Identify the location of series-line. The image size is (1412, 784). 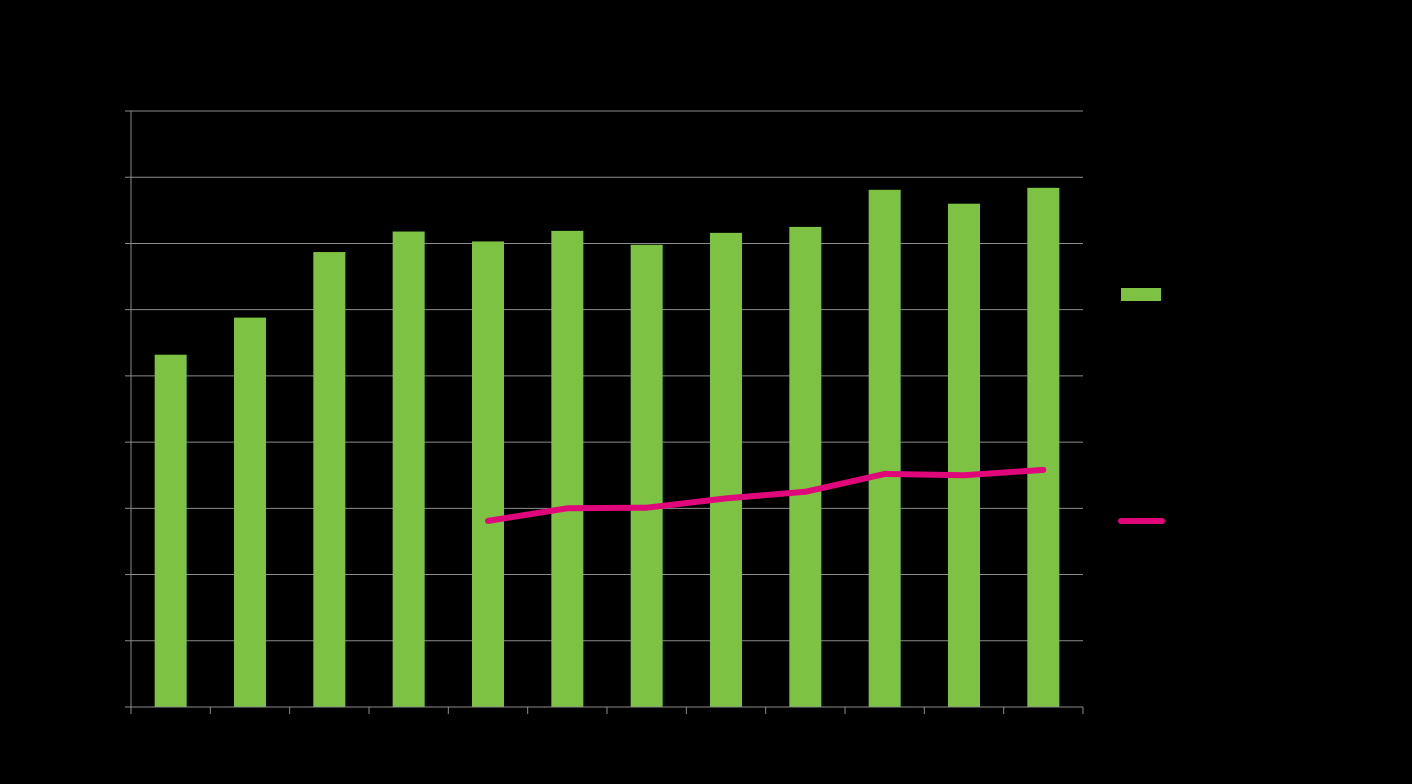
(766, 495).